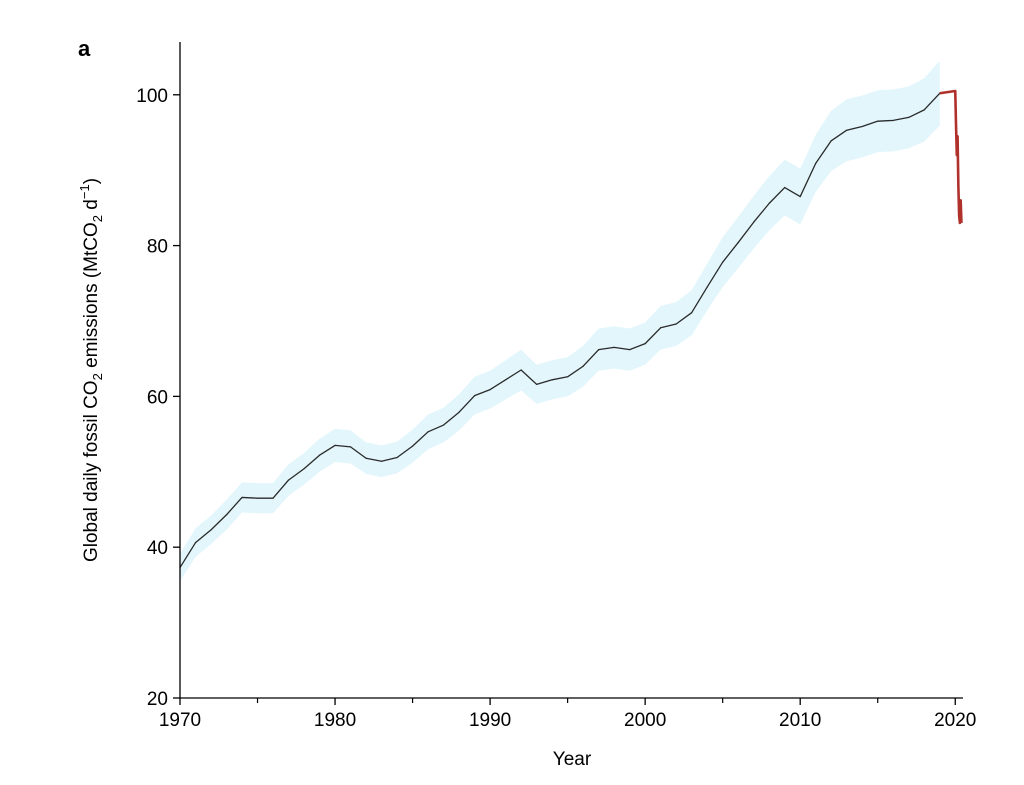 Image resolution: width=1024 pixels, height=785 pixels. Describe the element at coordinates (474, 396) in the screenshot. I see `data-point-1989` at that location.